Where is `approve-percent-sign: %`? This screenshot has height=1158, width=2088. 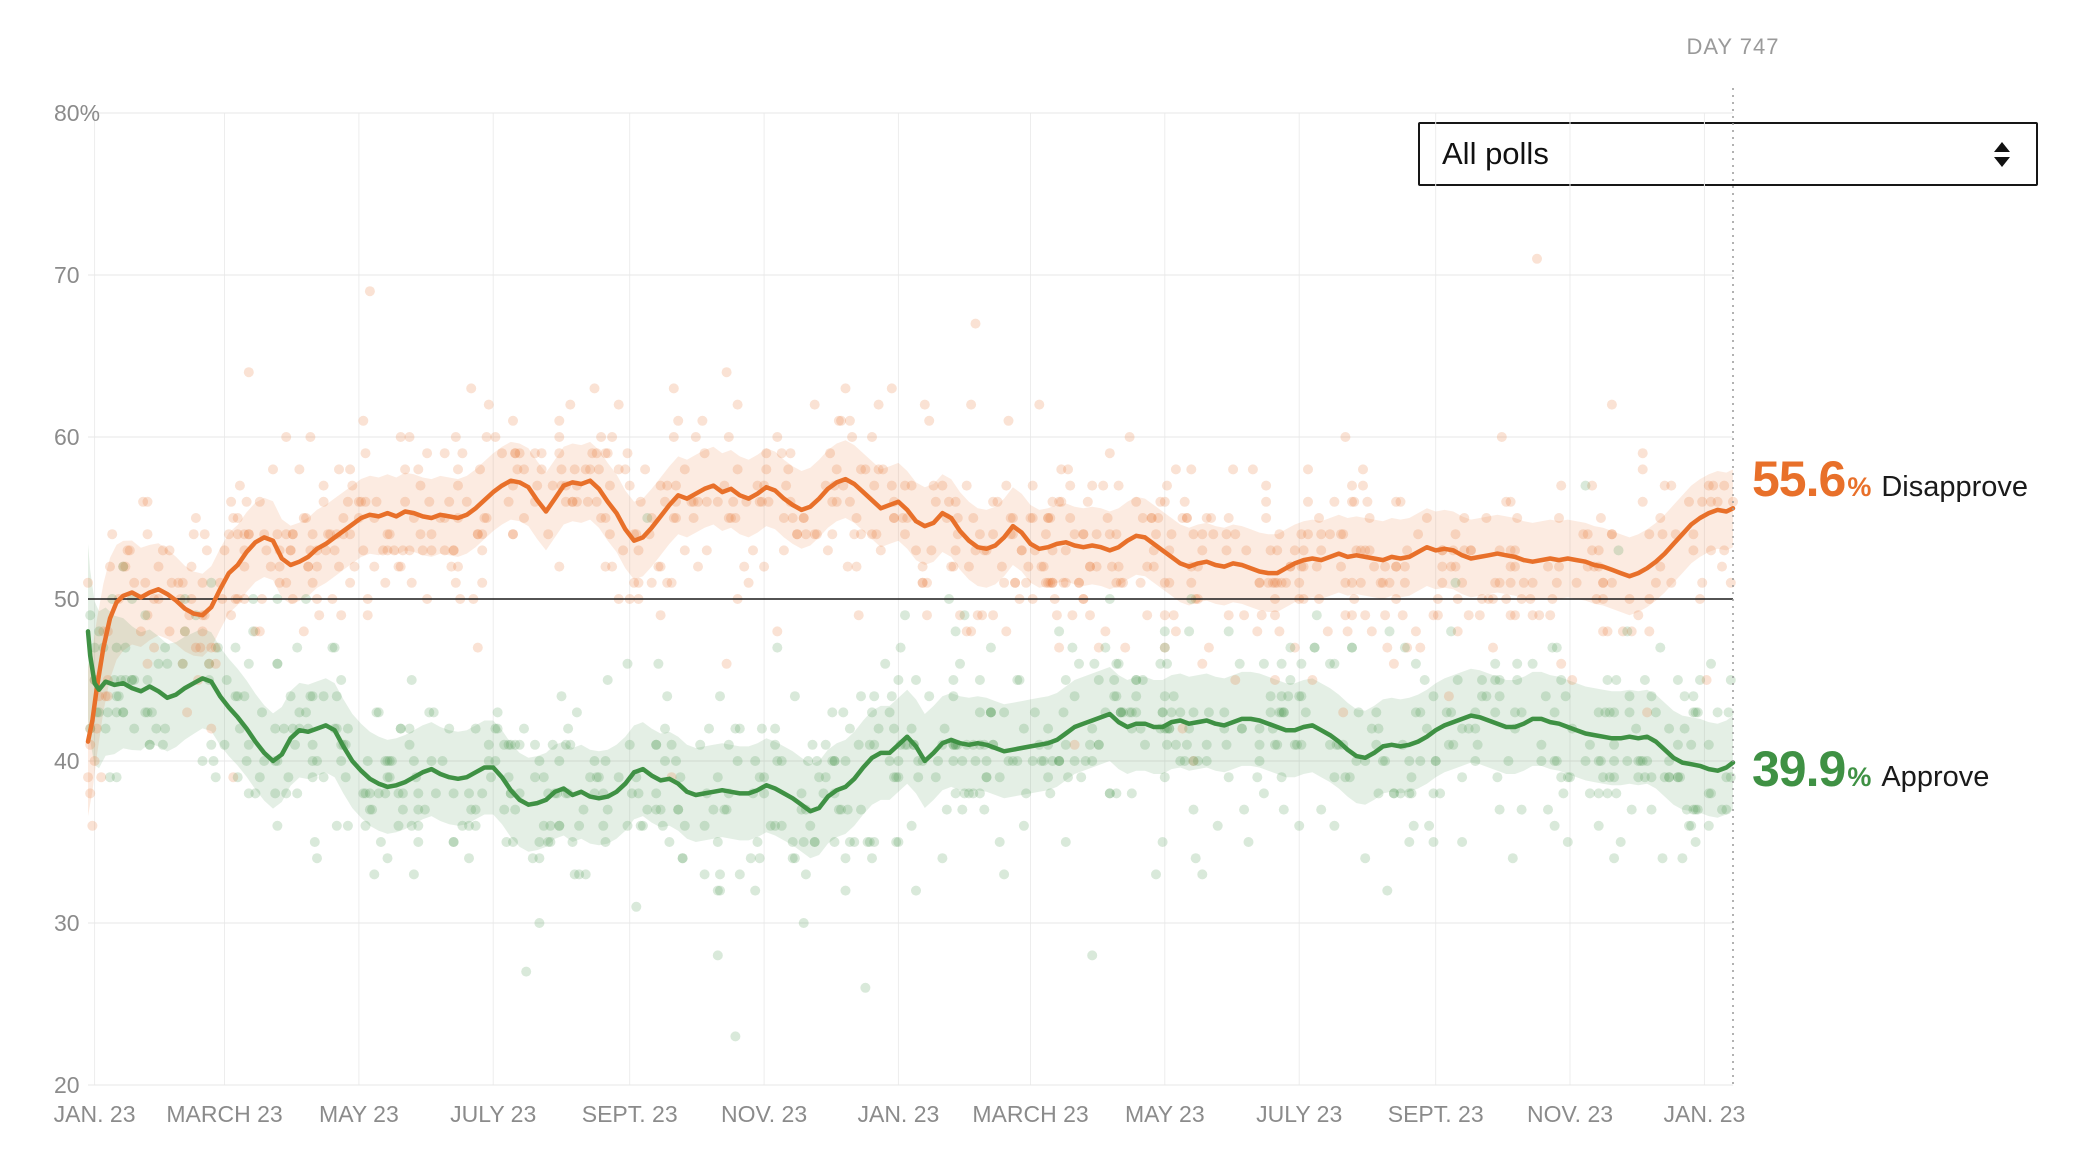
approve-percent-sign: % is located at coordinates (1859, 777).